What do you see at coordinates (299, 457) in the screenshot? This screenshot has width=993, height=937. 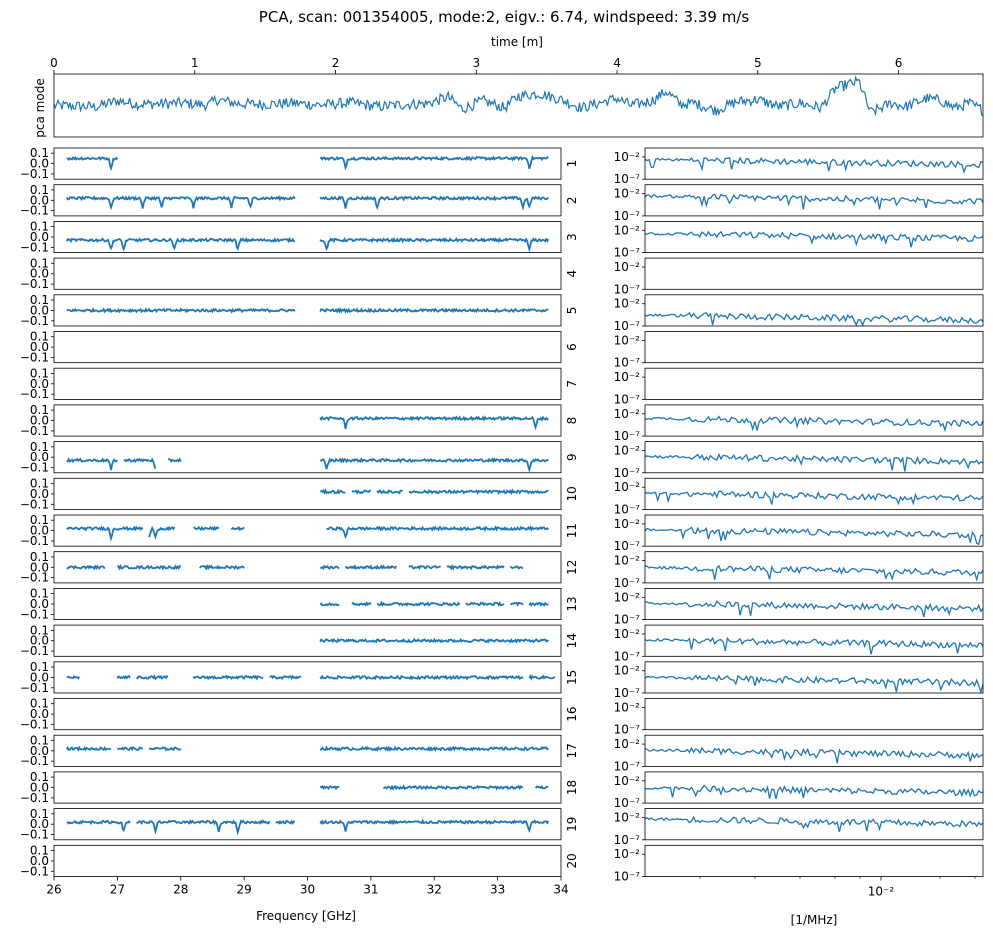 I see `mode-panel-9: 0.10.0−0.1 9` at bounding box center [299, 457].